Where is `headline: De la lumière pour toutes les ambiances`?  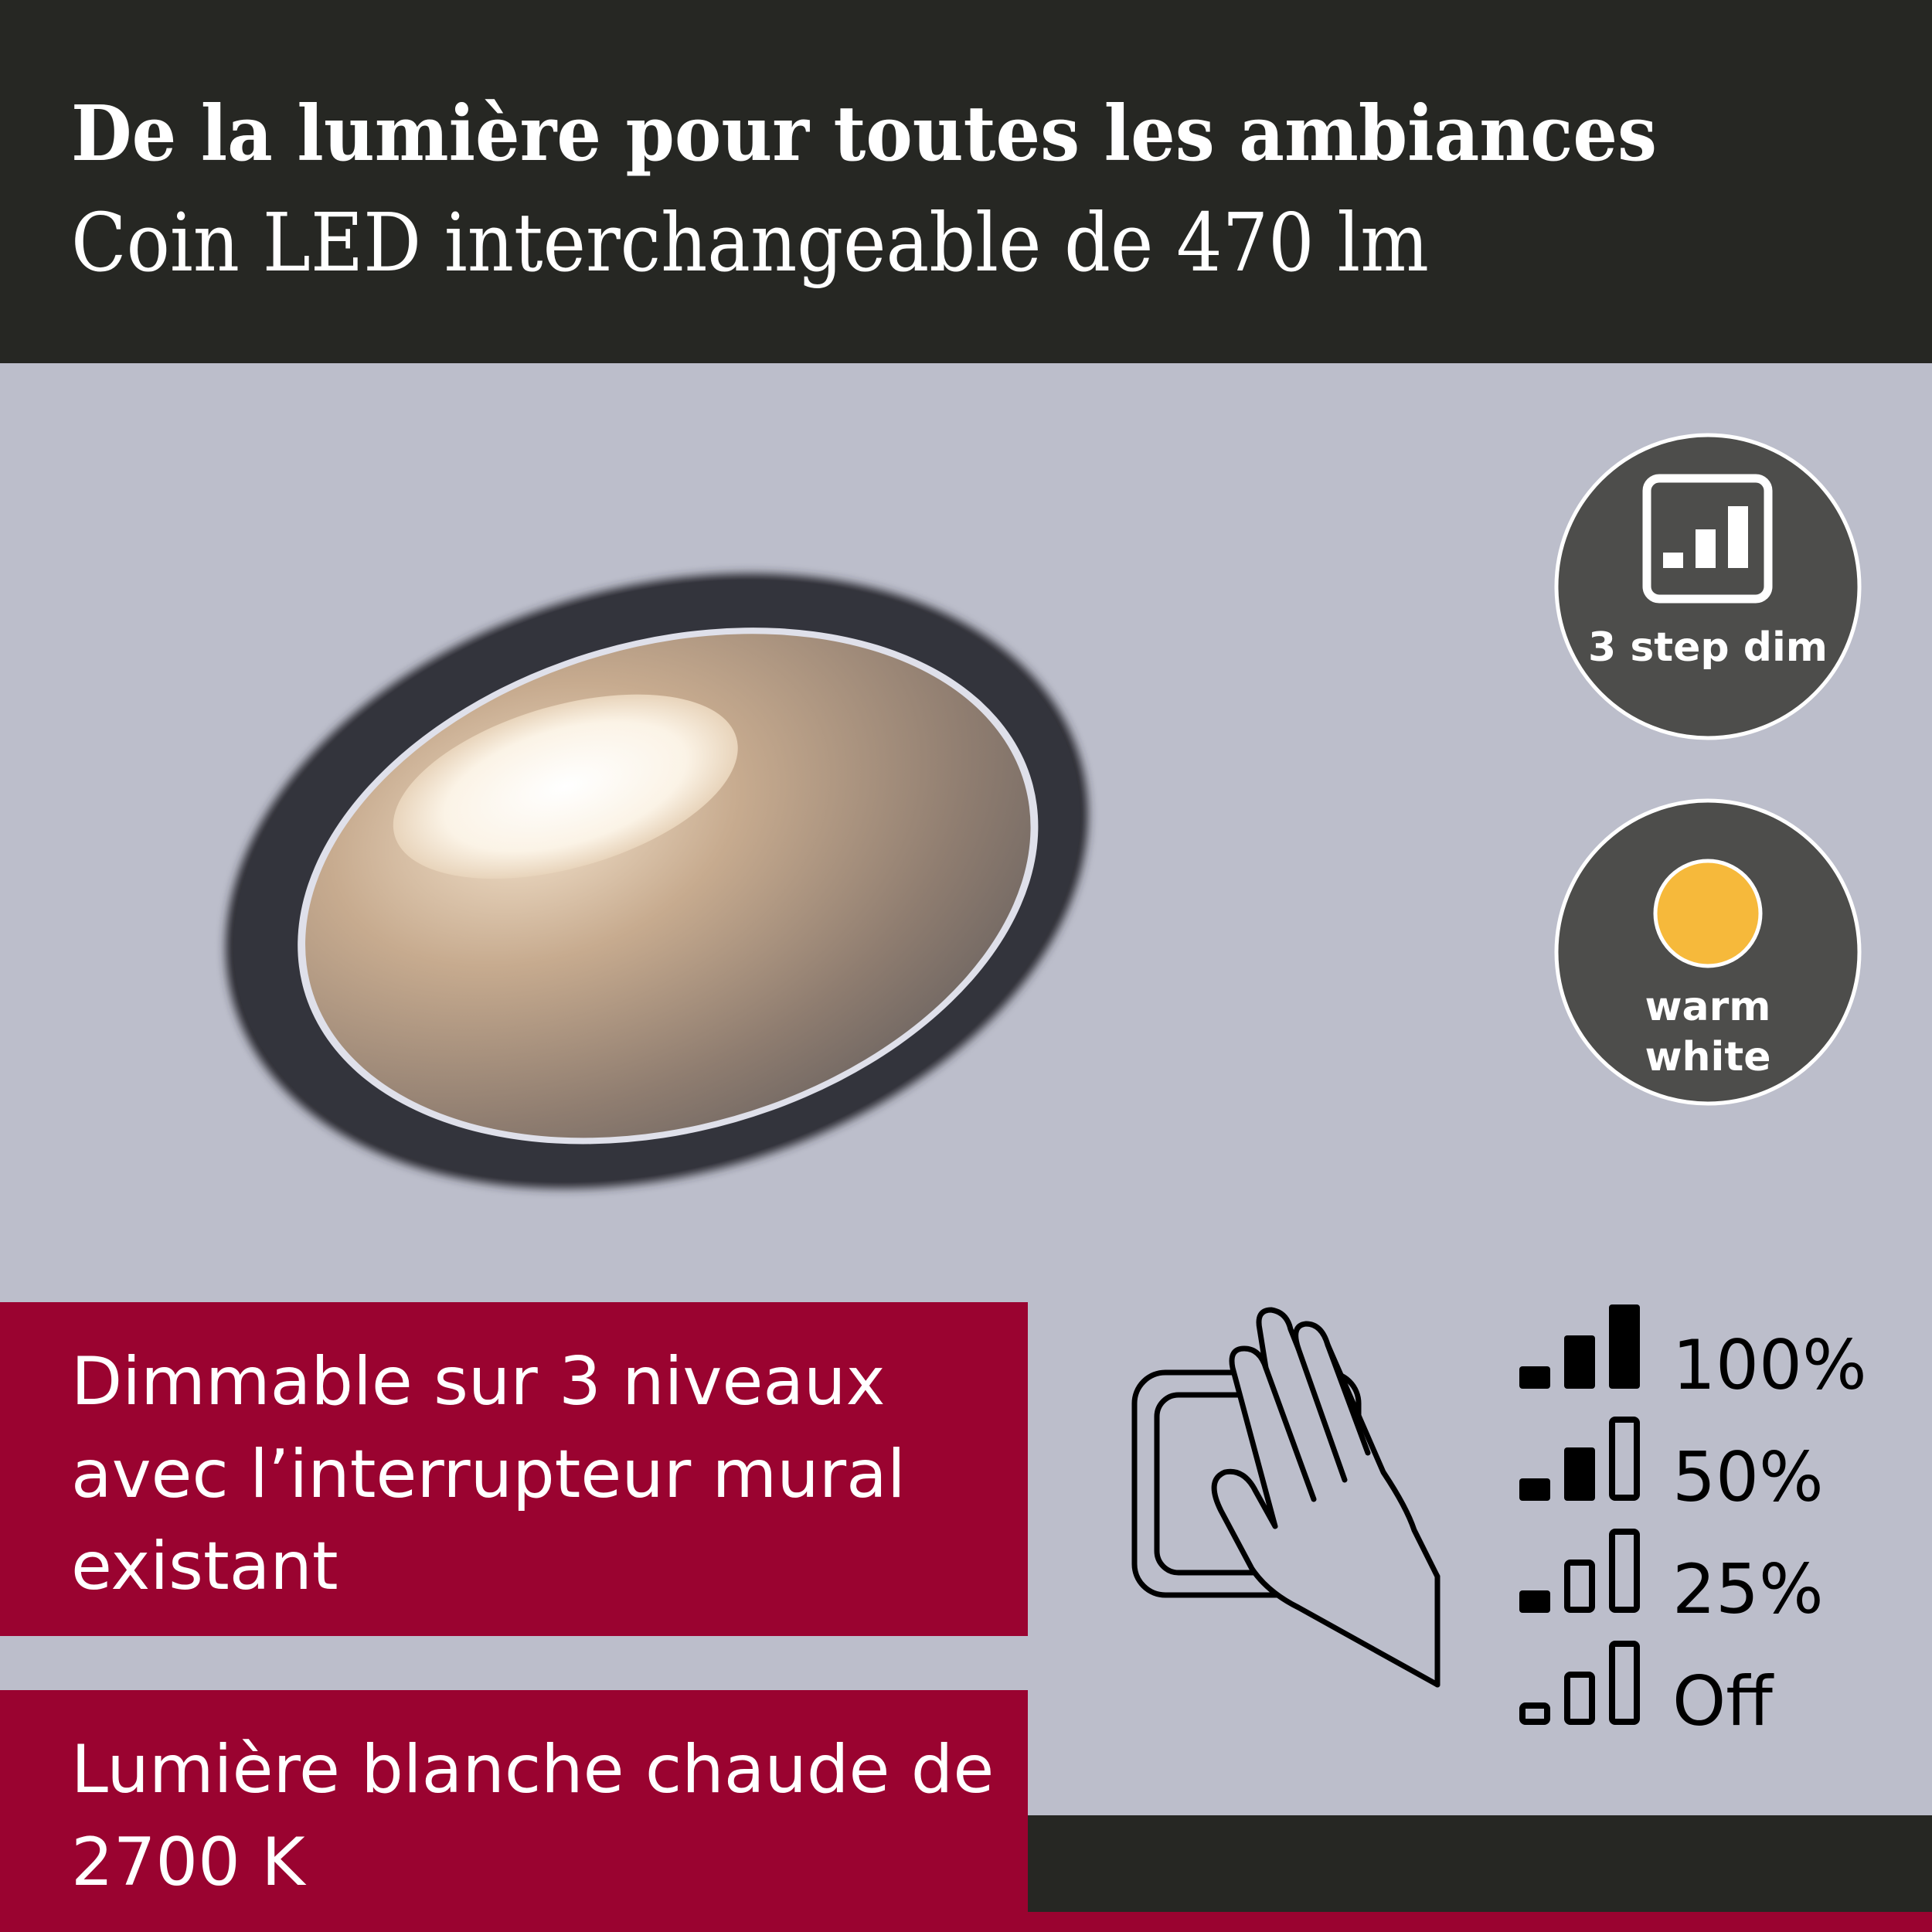 headline: De la lumière pour toutes les ambiances is located at coordinates (864, 135).